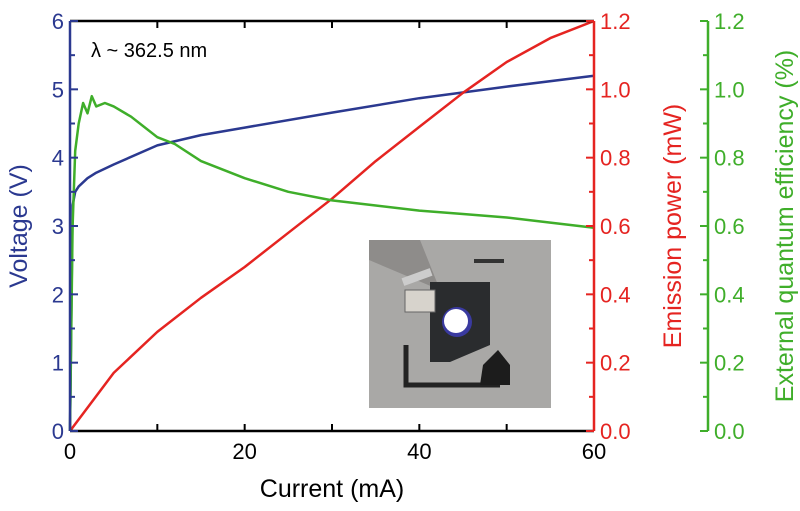 The width and height of the screenshot is (800, 511). Describe the element at coordinates (785, 226) in the screenshot. I see `right2-axis-label: External quantum efficiency (%)` at that location.